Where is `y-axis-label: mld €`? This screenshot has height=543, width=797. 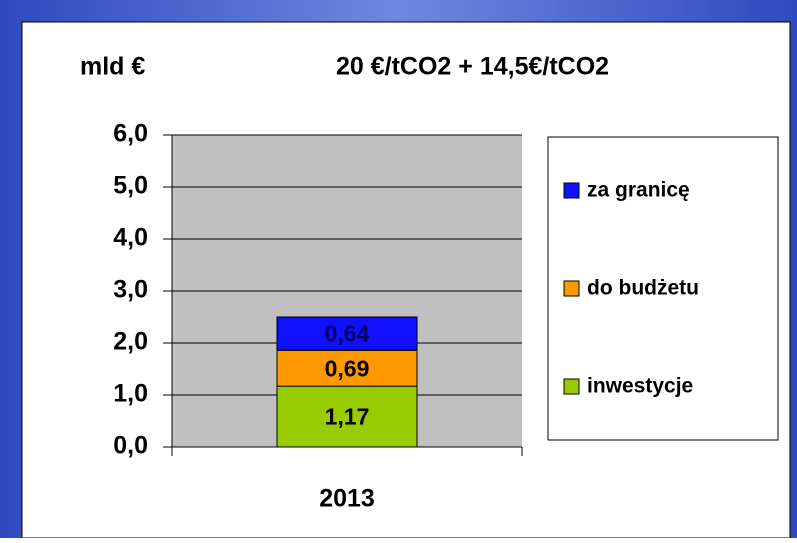
y-axis-label: mld € is located at coordinates (112, 67).